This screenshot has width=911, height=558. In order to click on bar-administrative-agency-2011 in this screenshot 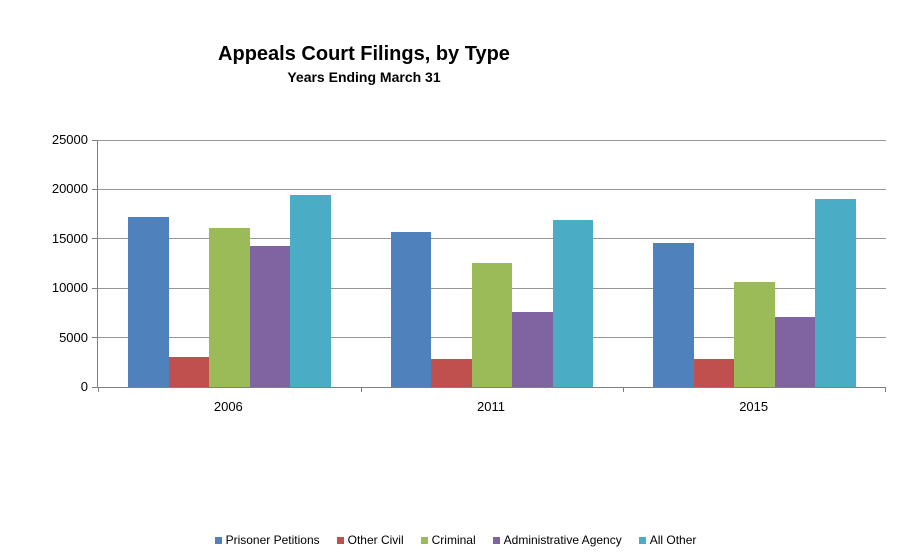, I will do `click(532, 349)`.